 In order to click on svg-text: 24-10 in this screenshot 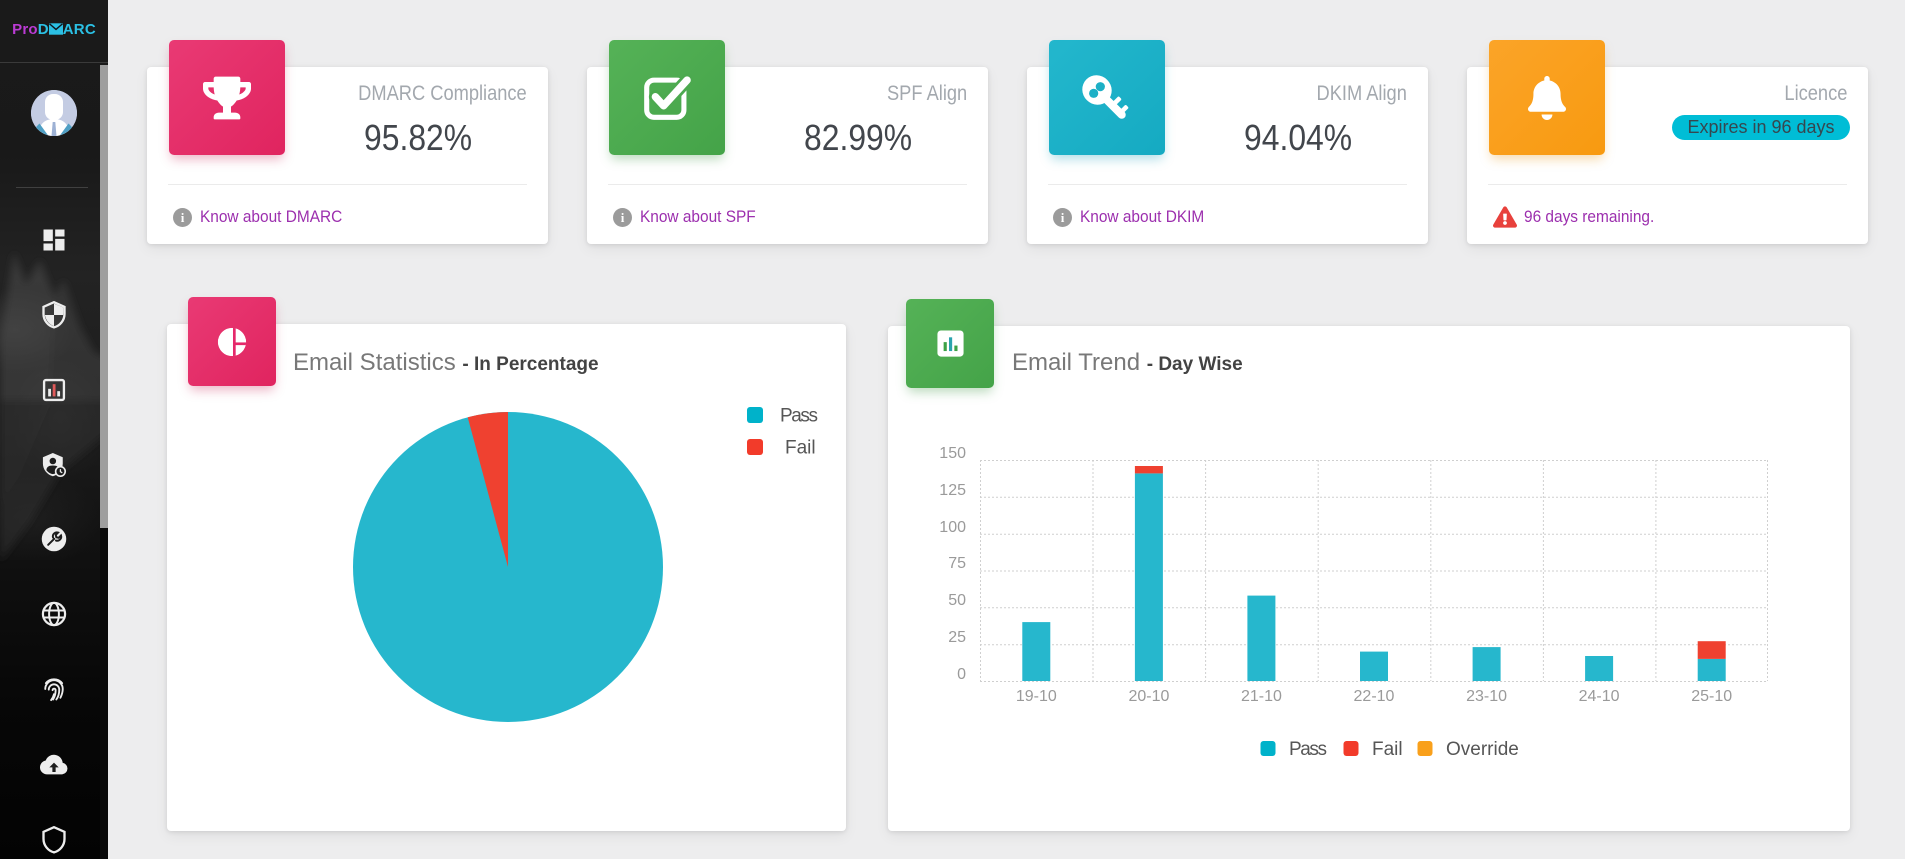, I will do `click(1599, 696)`.